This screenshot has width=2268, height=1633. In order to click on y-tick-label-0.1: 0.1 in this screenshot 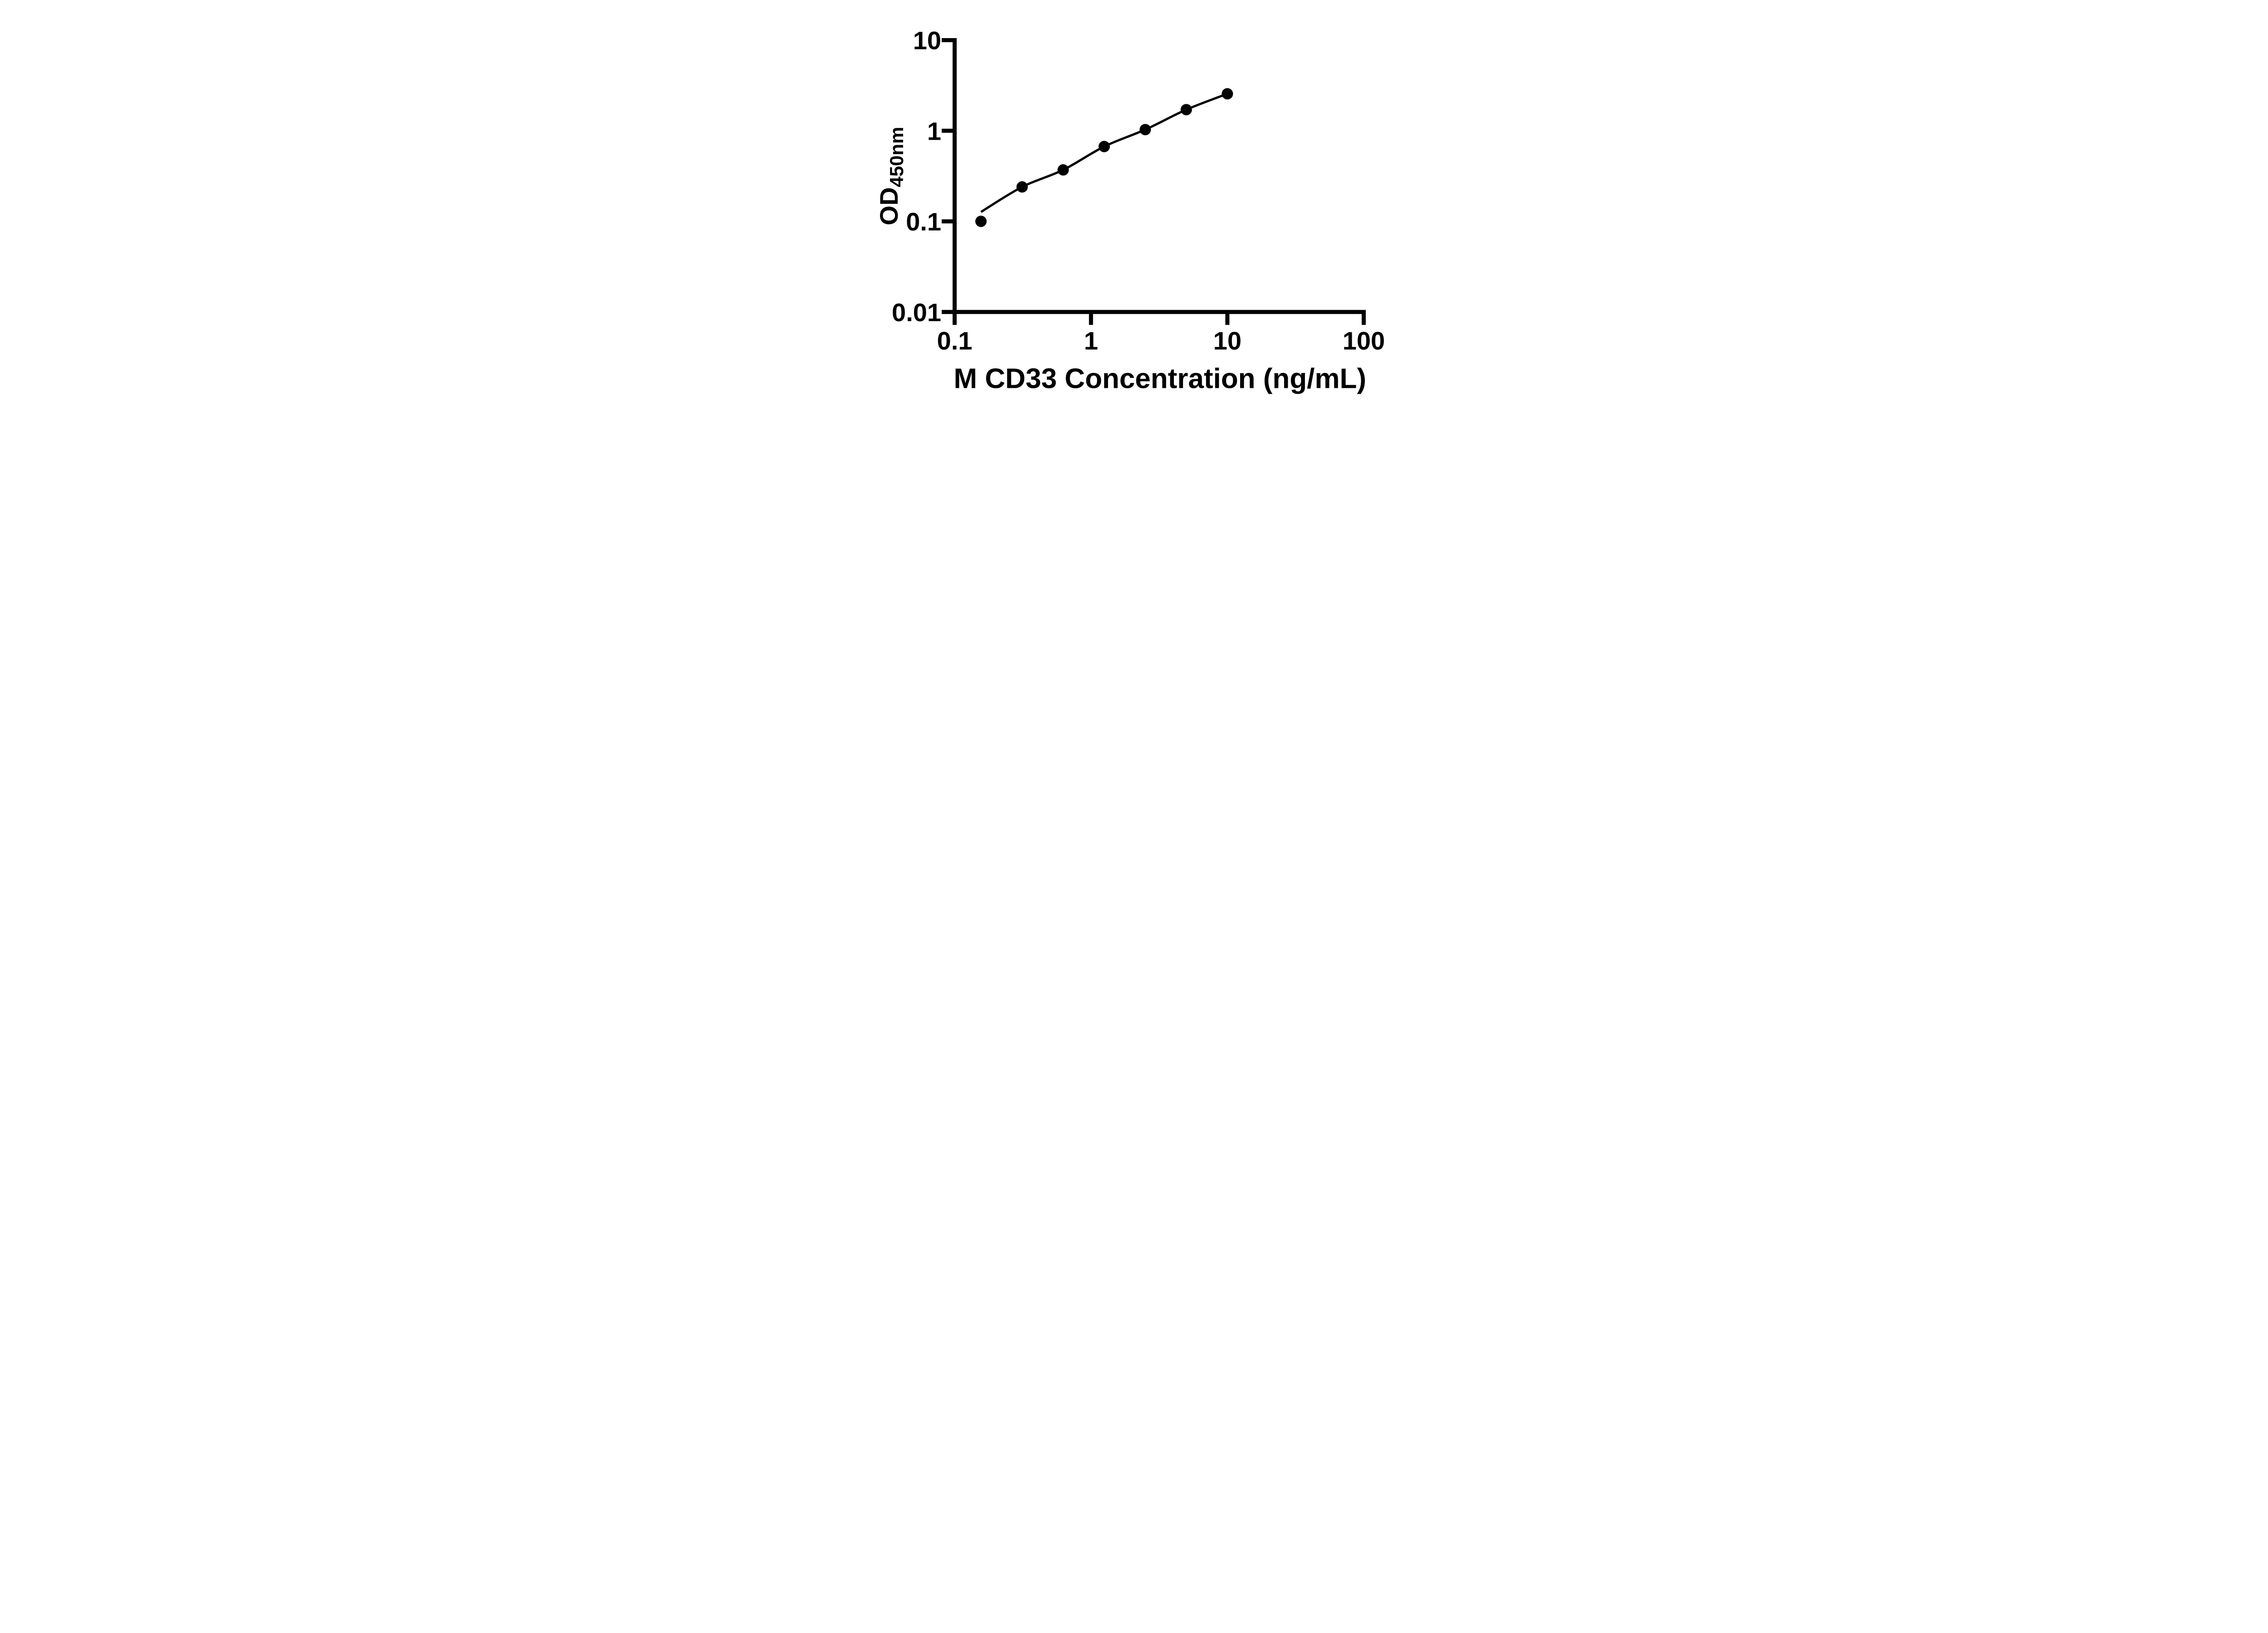, I will do `click(924, 221)`.